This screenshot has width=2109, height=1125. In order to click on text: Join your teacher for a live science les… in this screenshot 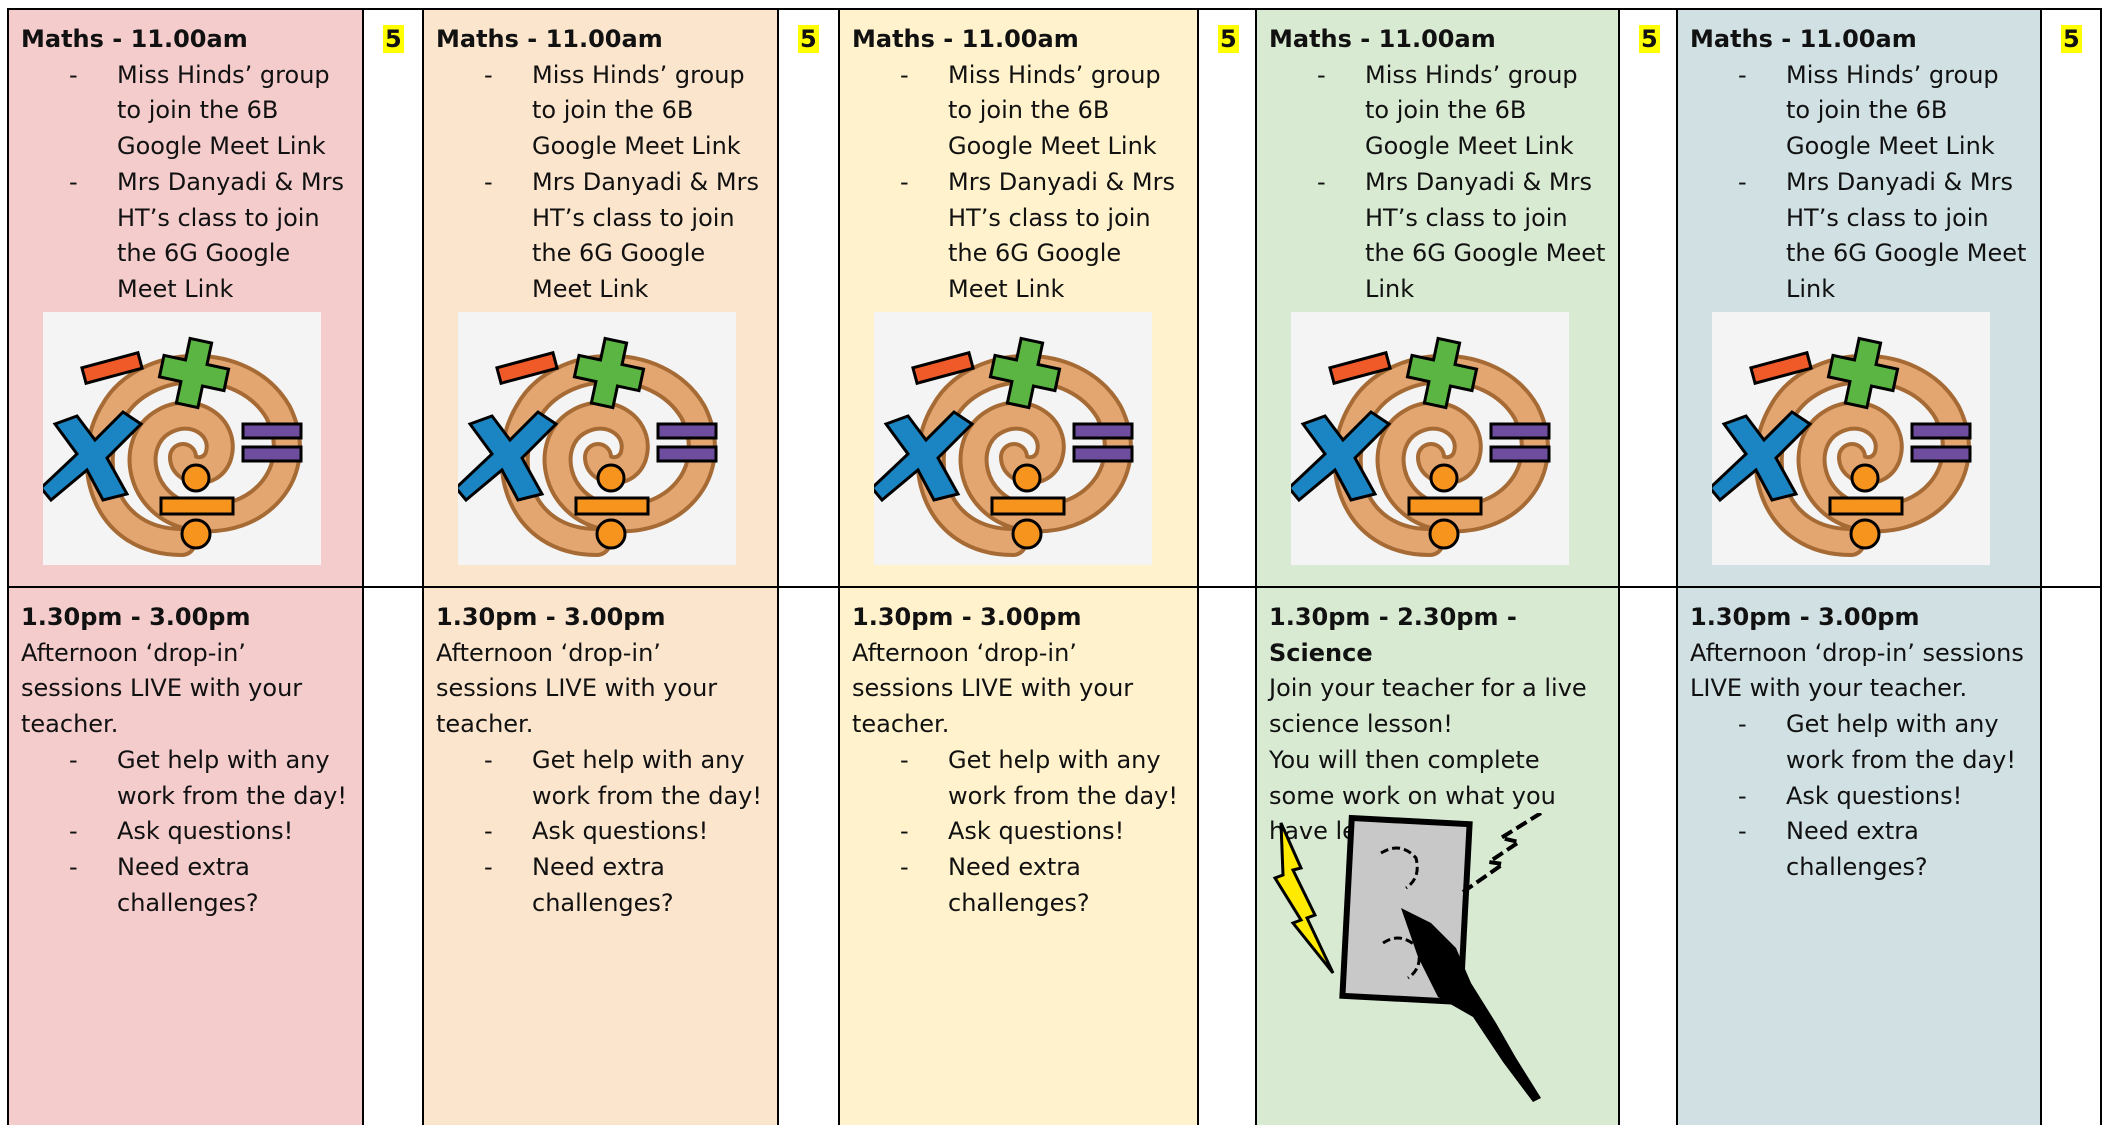, I will do `click(1428, 706)`.